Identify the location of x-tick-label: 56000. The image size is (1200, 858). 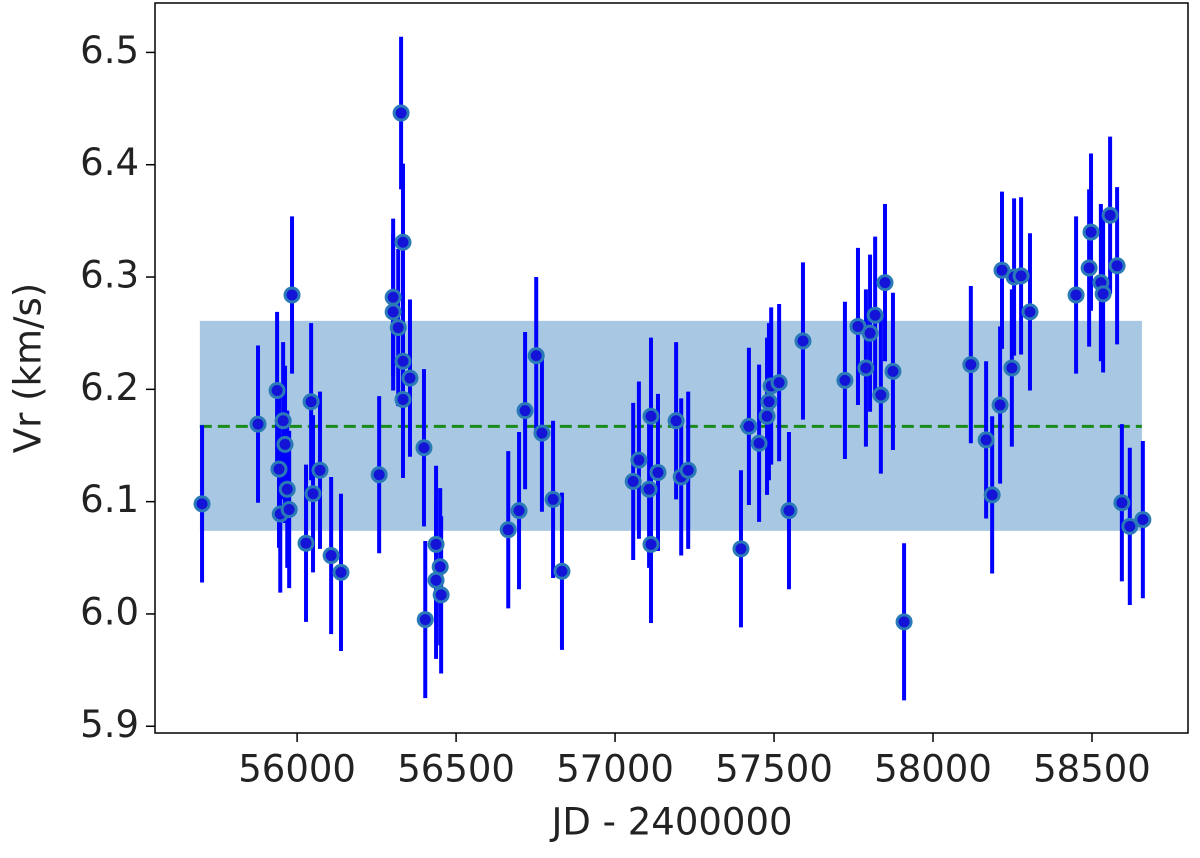
(297, 769).